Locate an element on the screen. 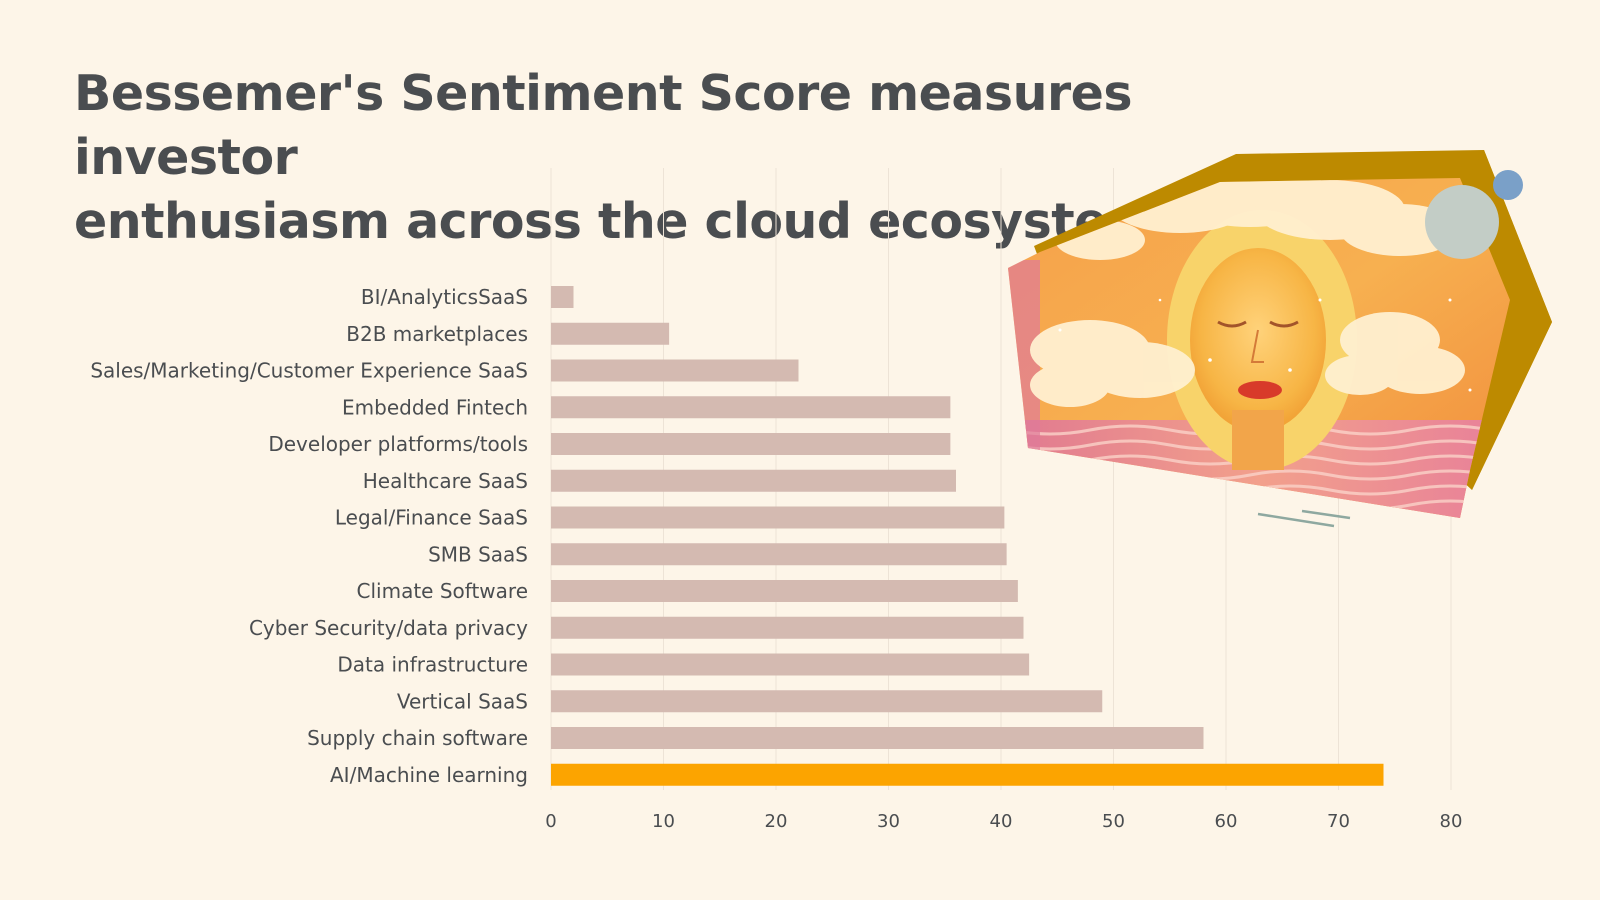 The width and height of the screenshot is (1600, 900). x-tick-label: 60 is located at coordinates (1226, 821).